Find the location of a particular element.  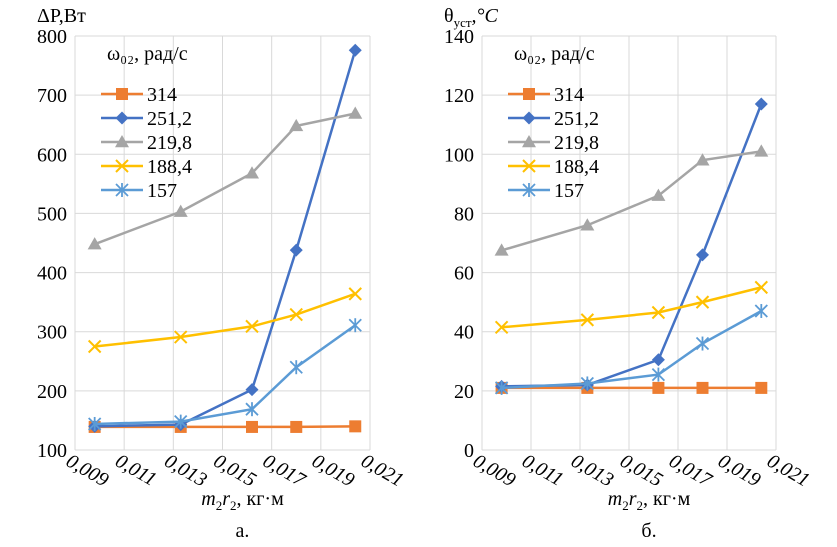

y-tick-label: 800 is located at coordinates (52, 37).